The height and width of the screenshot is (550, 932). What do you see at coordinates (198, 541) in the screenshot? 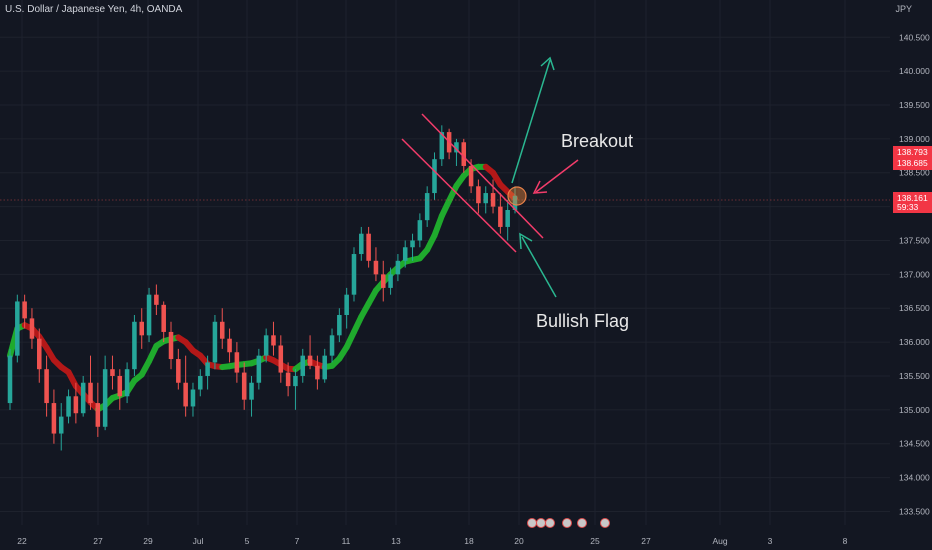
I see `time-tick-label: Jul` at bounding box center [198, 541].